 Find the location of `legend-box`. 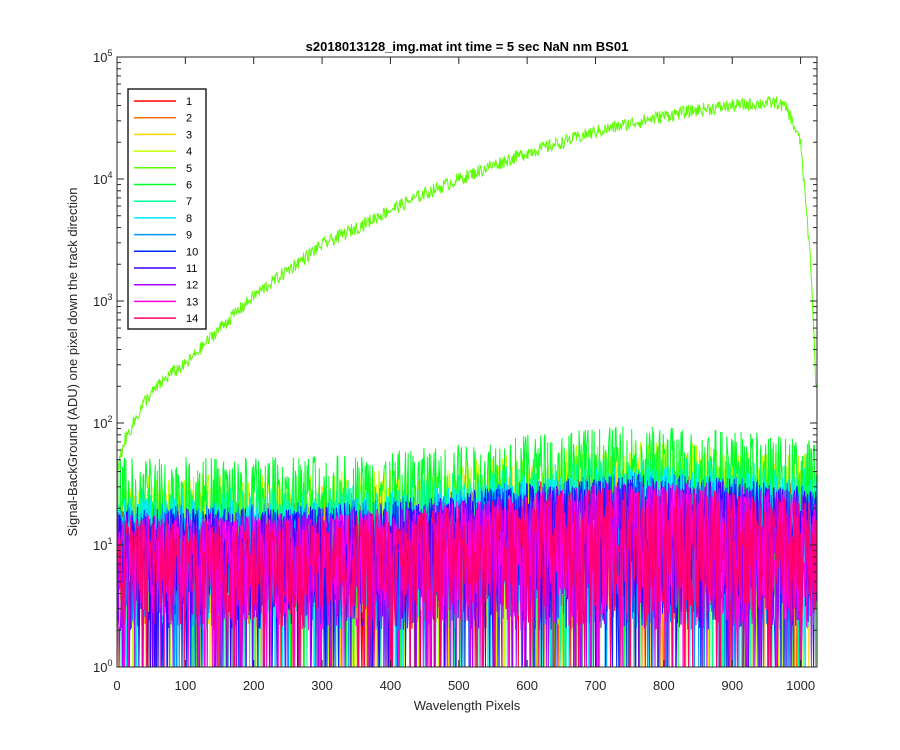

legend-box is located at coordinates (167, 209).